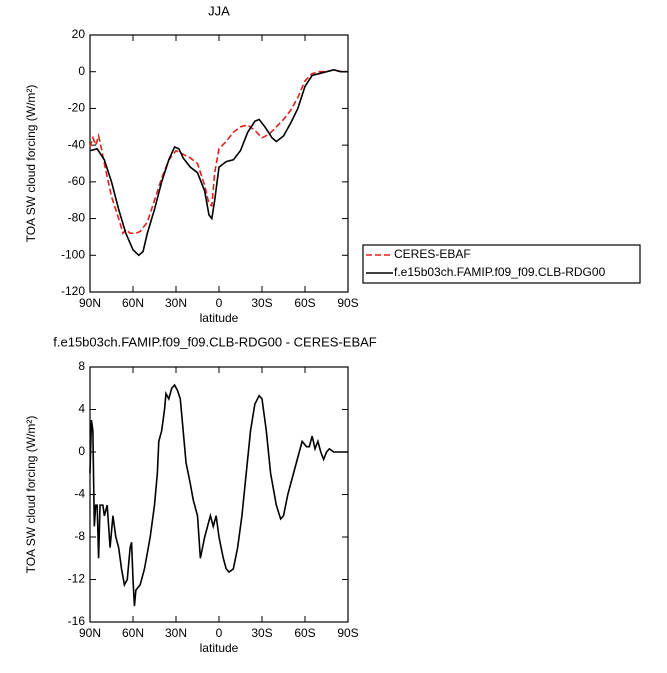 This screenshot has width=667, height=673. What do you see at coordinates (219, 10) in the screenshot?
I see `chart-title: JJA` at bounding box center [219, 10].